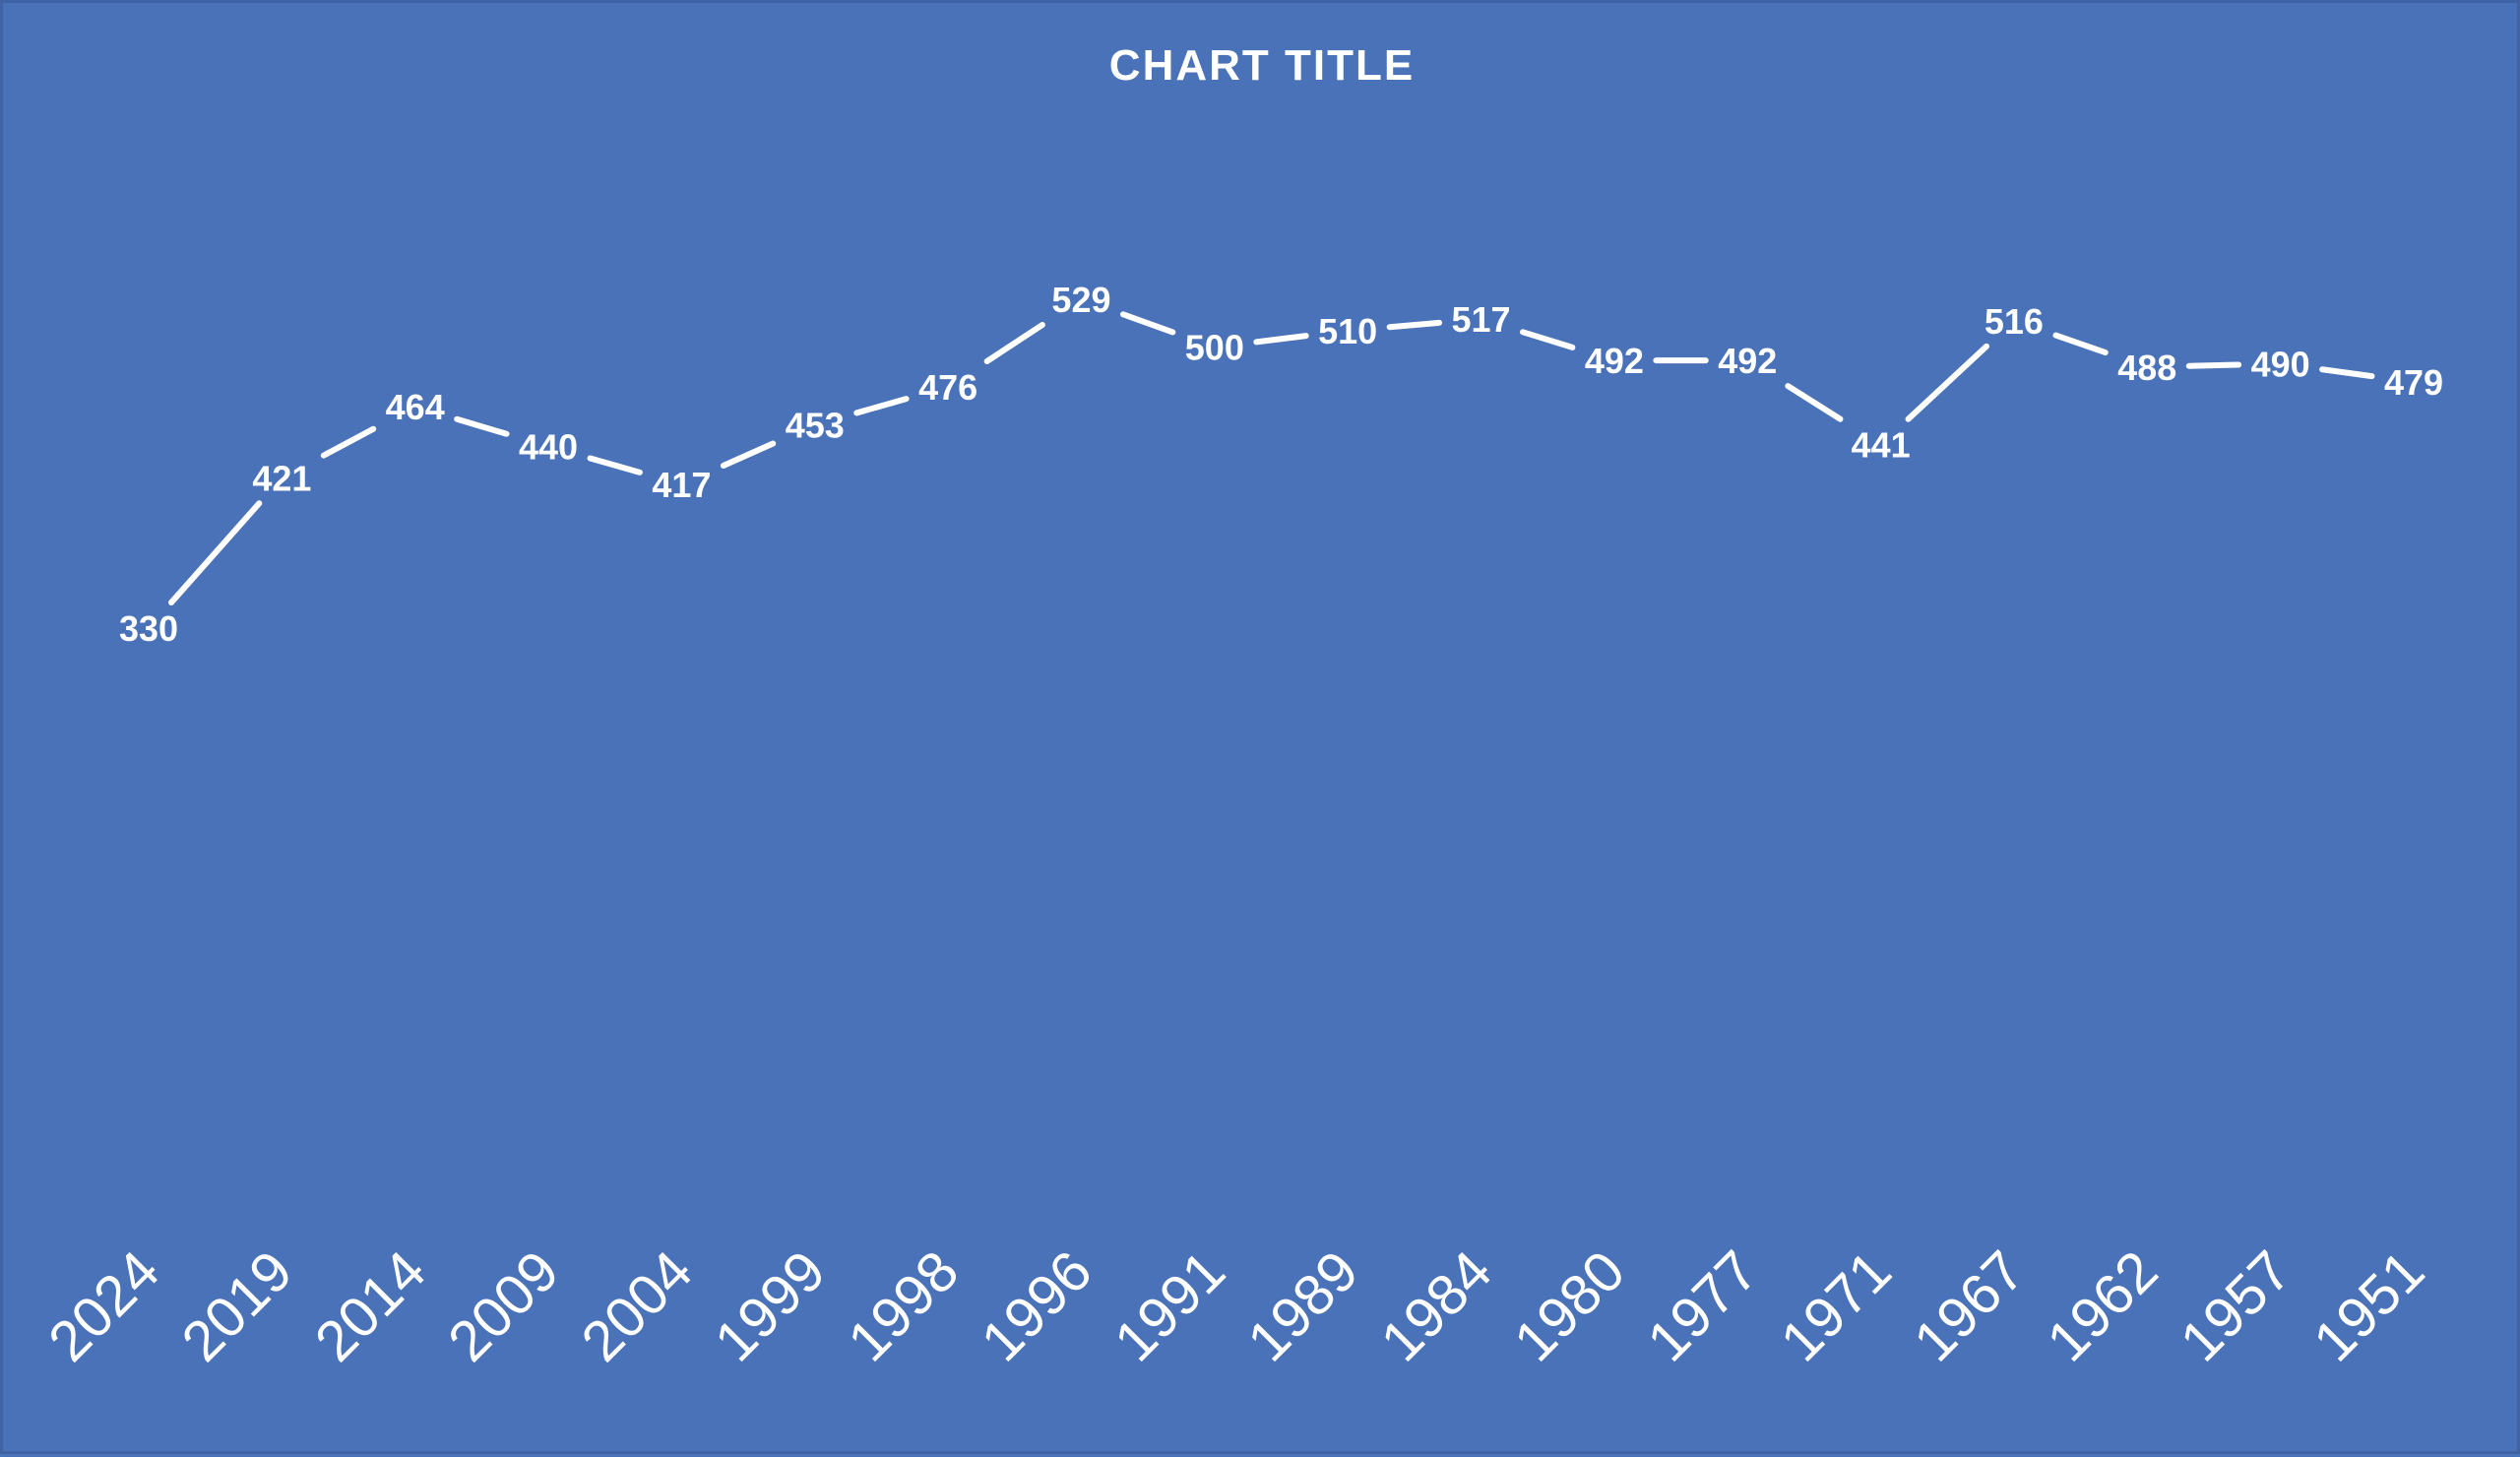  I want to click on x-tick-label: 2024, so click(103, 1305).